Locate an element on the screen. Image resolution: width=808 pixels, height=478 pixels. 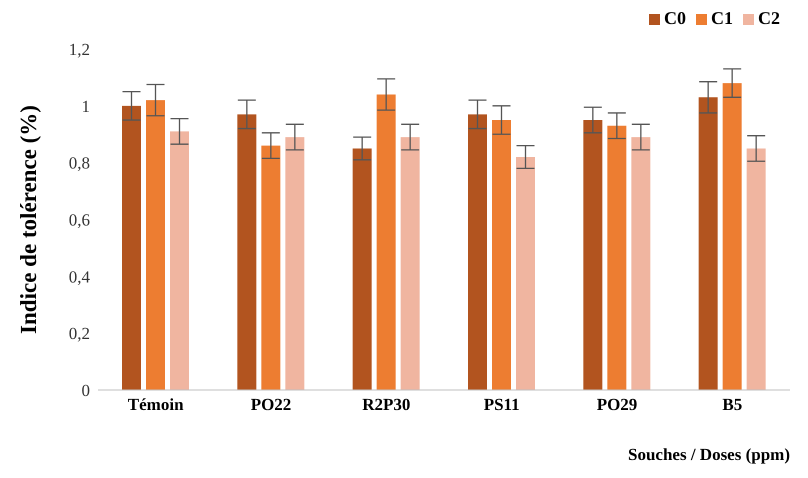
y-tick-label: 0 is located at coordinates (86, 390).